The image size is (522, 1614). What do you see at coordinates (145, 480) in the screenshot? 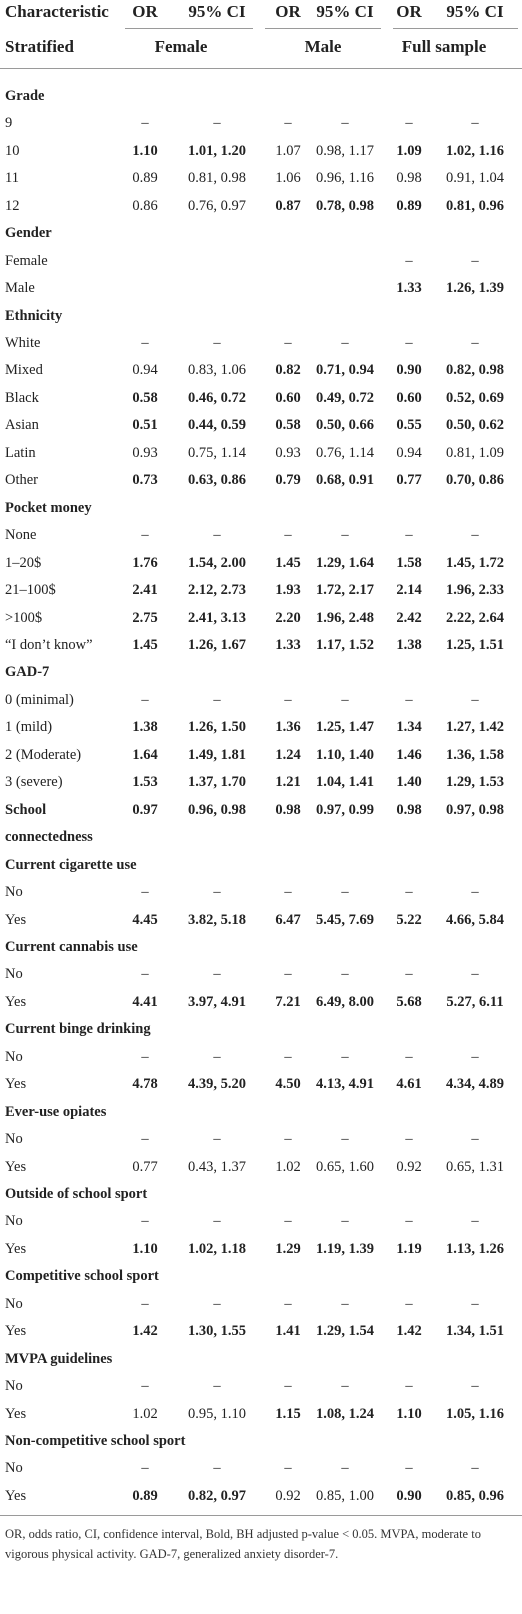
I see `or-cell: 0.73` at bounding box center [145, 480].